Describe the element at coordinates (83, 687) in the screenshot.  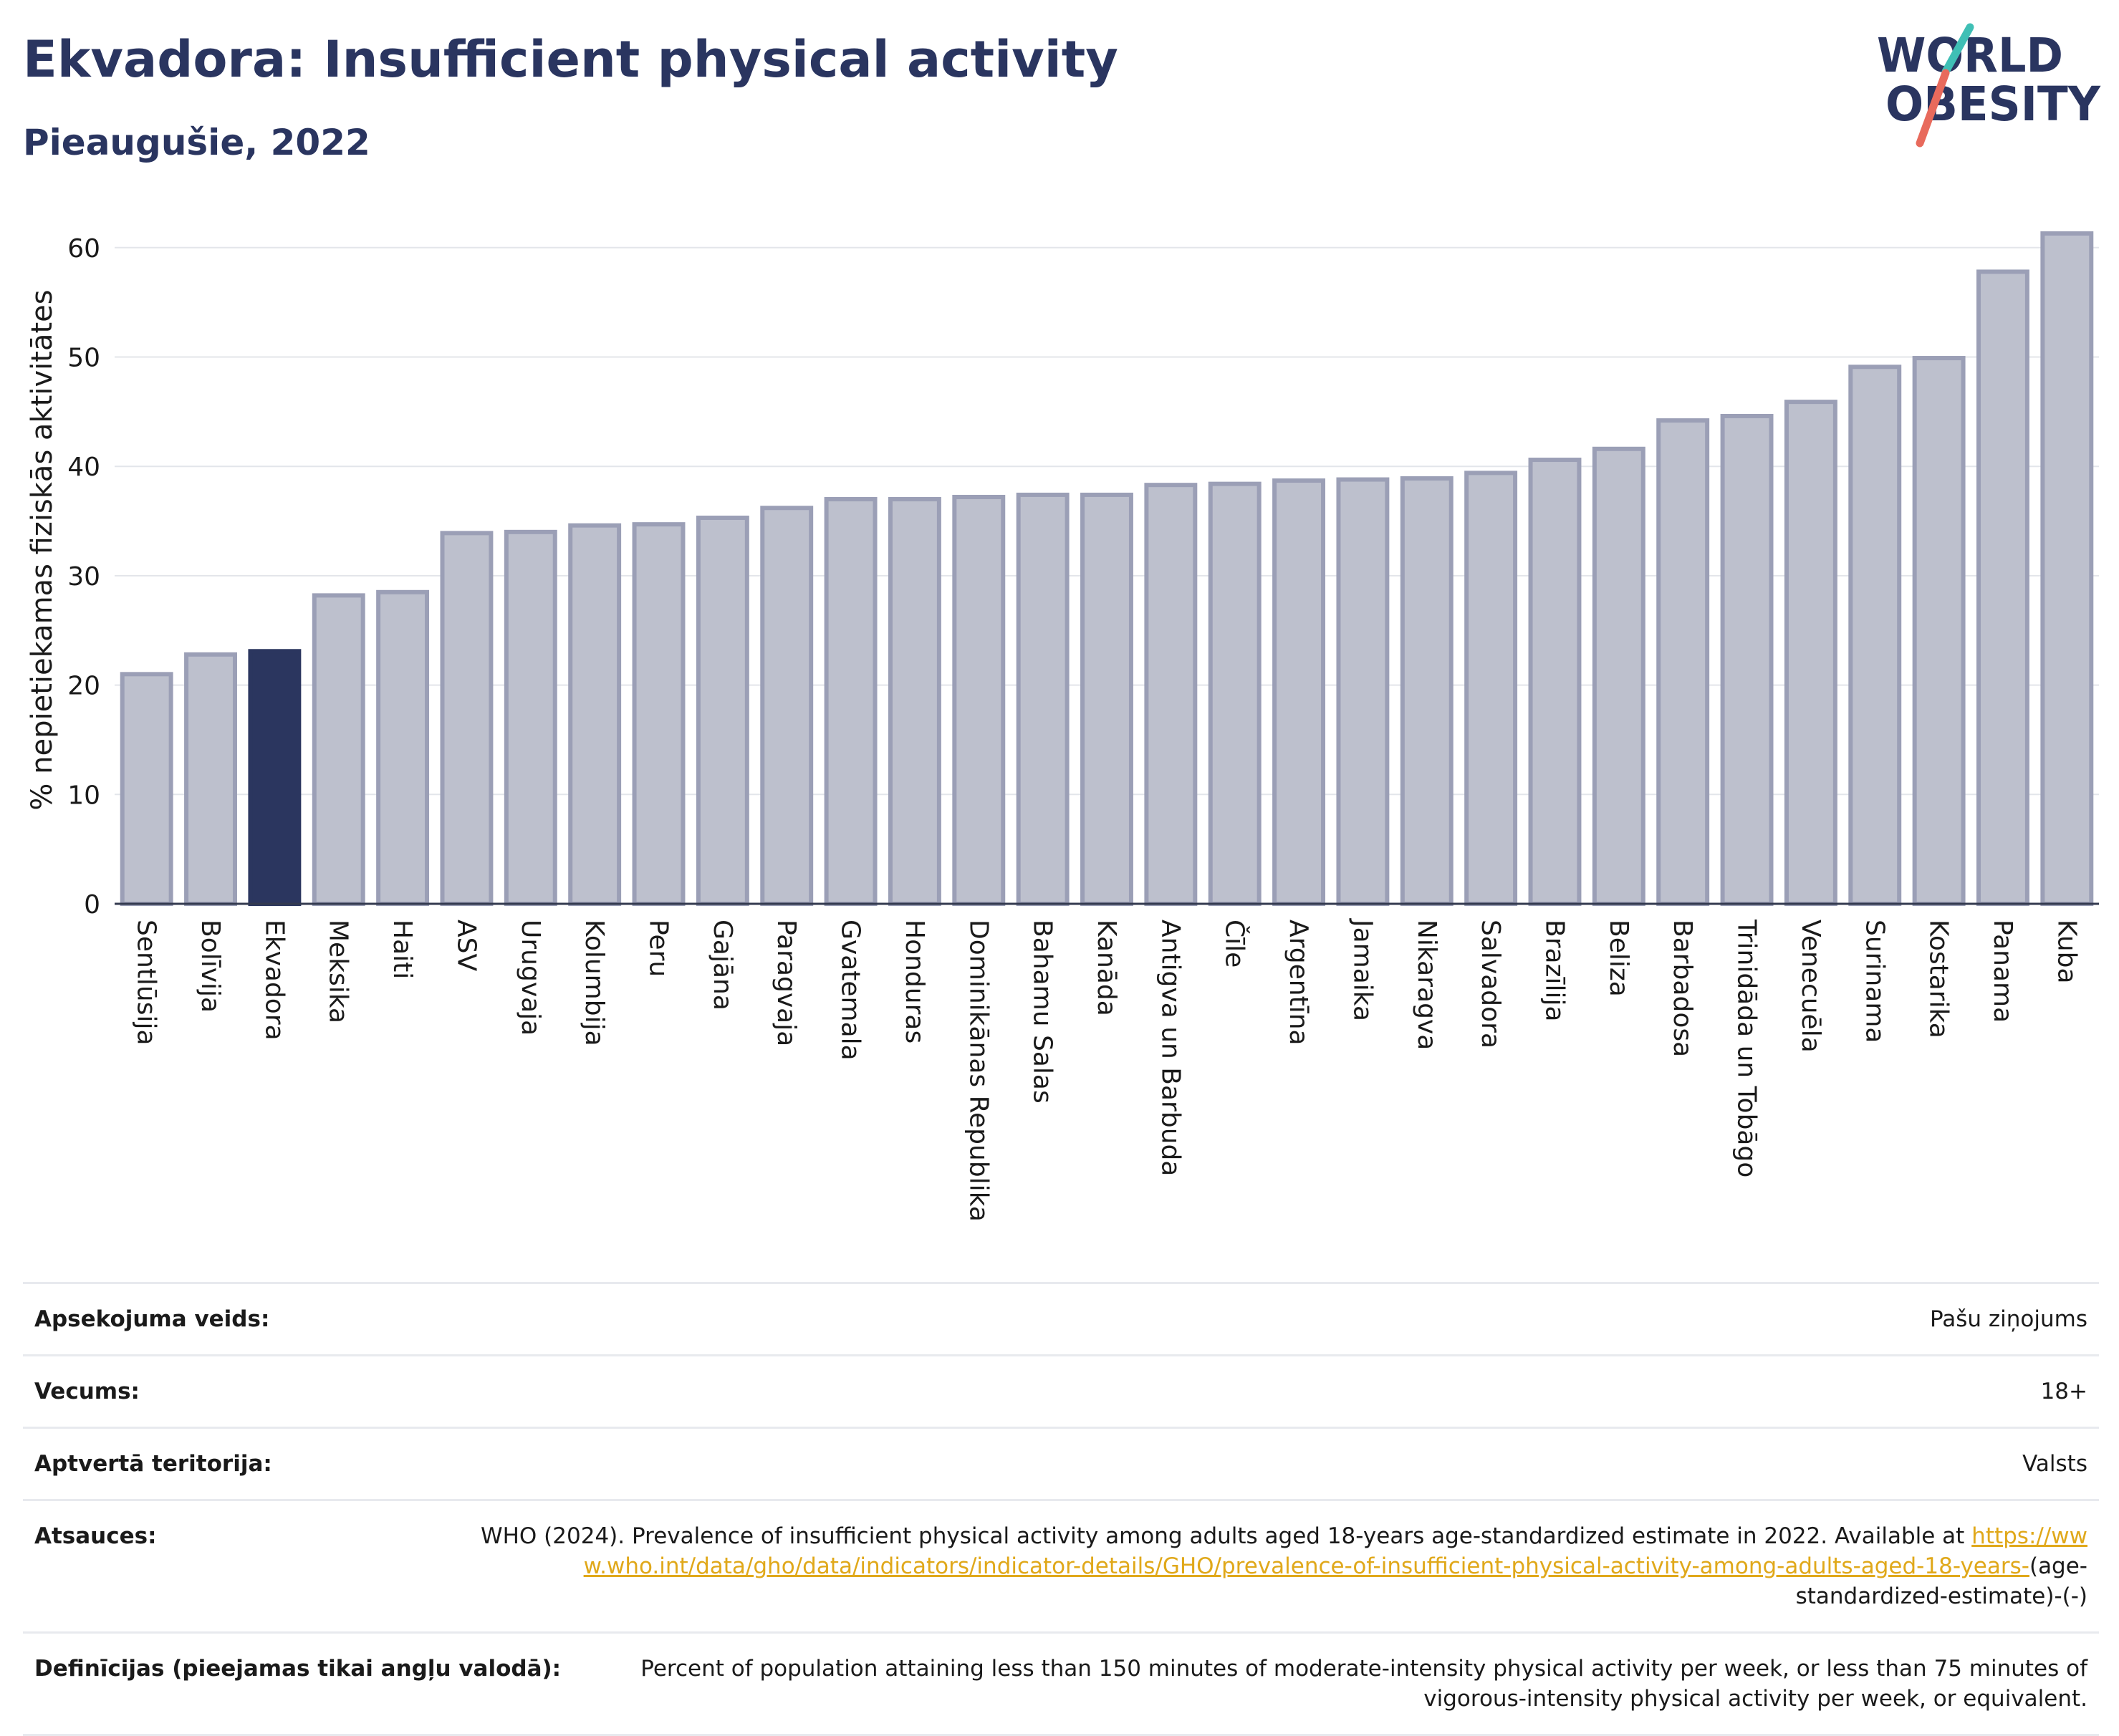
I see `y-tick-label: 20` at that location.